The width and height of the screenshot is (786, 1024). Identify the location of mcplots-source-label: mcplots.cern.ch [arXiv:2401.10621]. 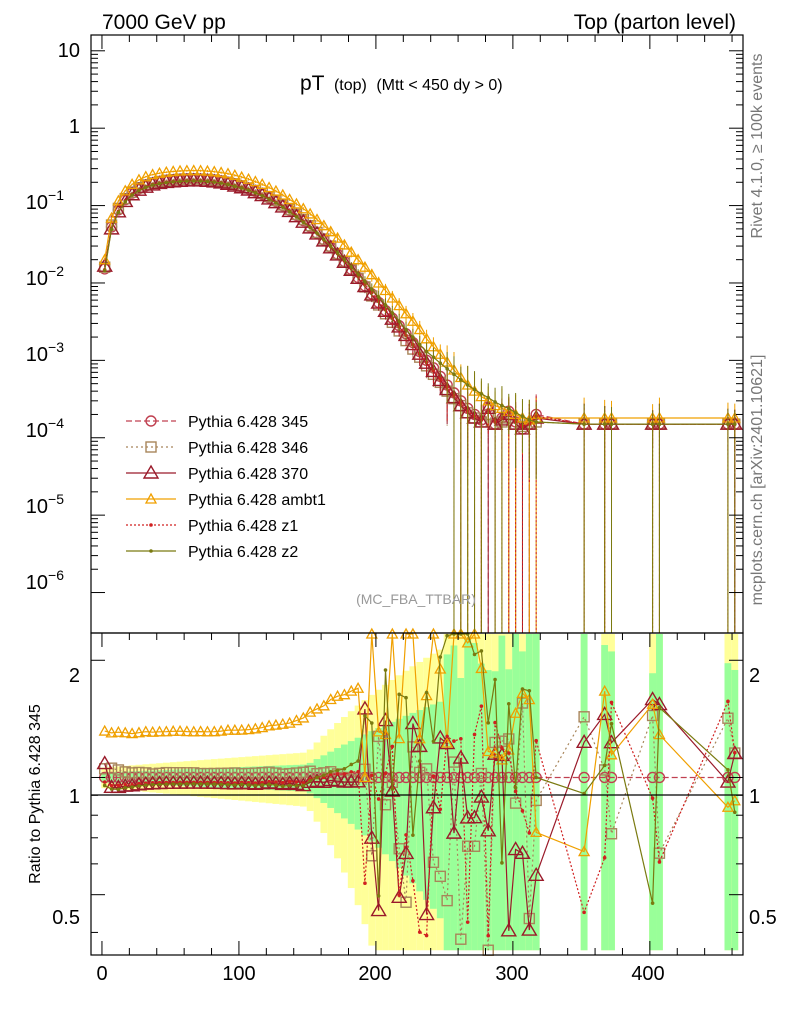
(757, 480).